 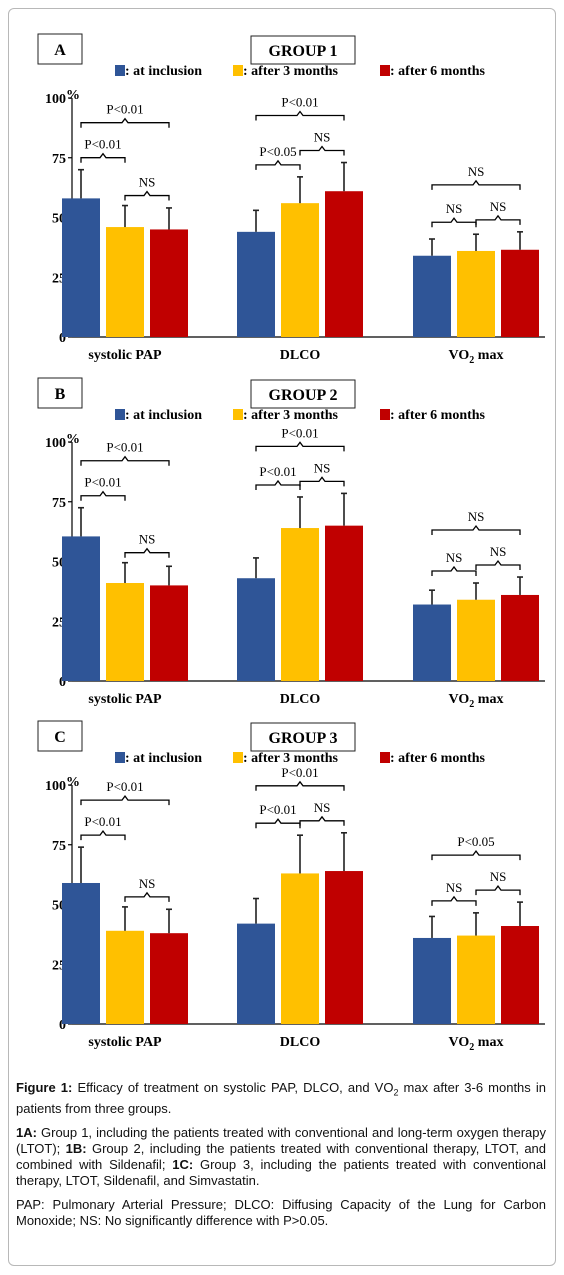 I want to click on significance-label-4: NS, so click(x=322, y=137).